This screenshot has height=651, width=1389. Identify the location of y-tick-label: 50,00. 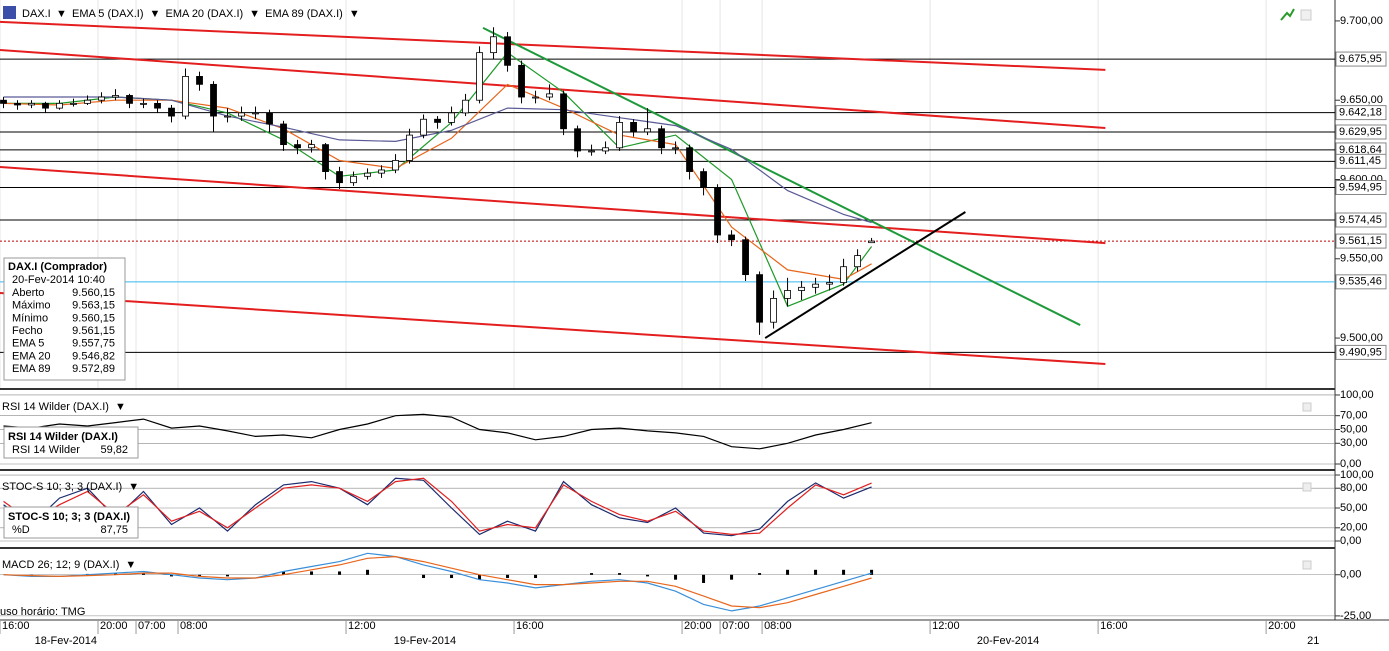
(1354, 429).